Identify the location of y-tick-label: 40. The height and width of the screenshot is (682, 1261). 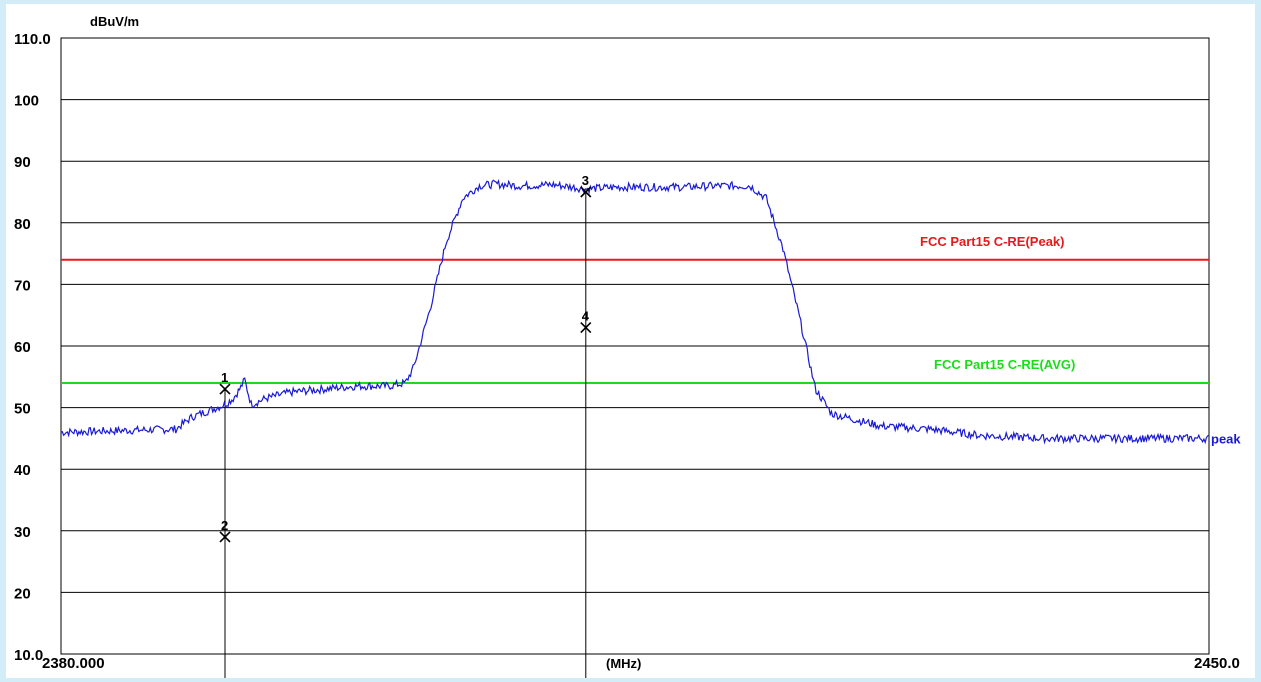
(22, 470).